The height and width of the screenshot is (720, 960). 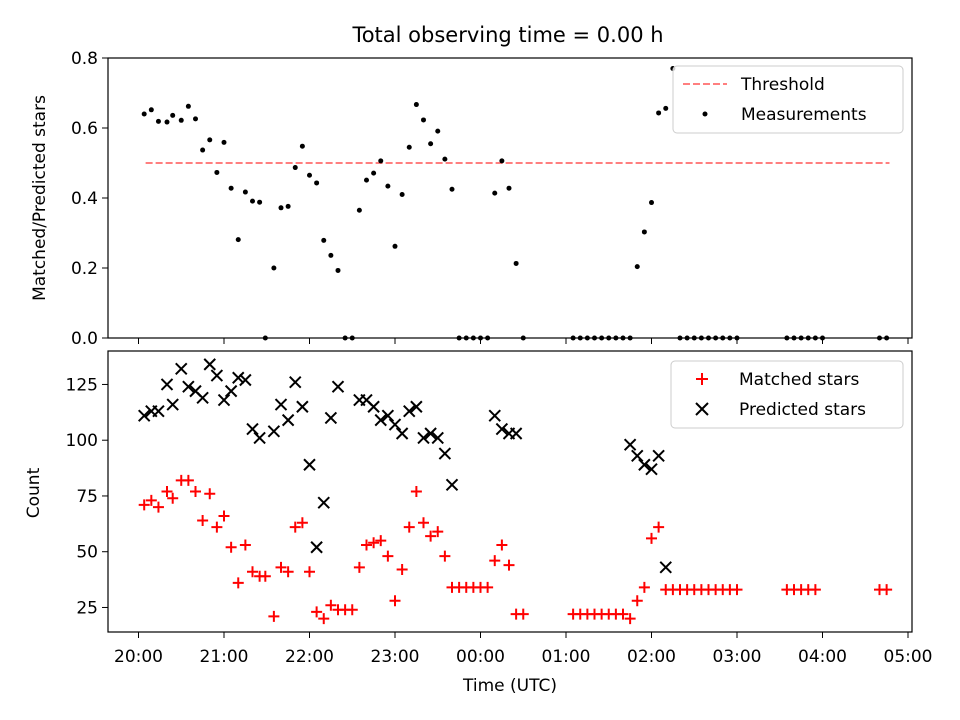 What do you see at coordinates (799, 380) in the screenshot?
I see `legend-matched-label: Matched stars` at bounding box center [799, 380].